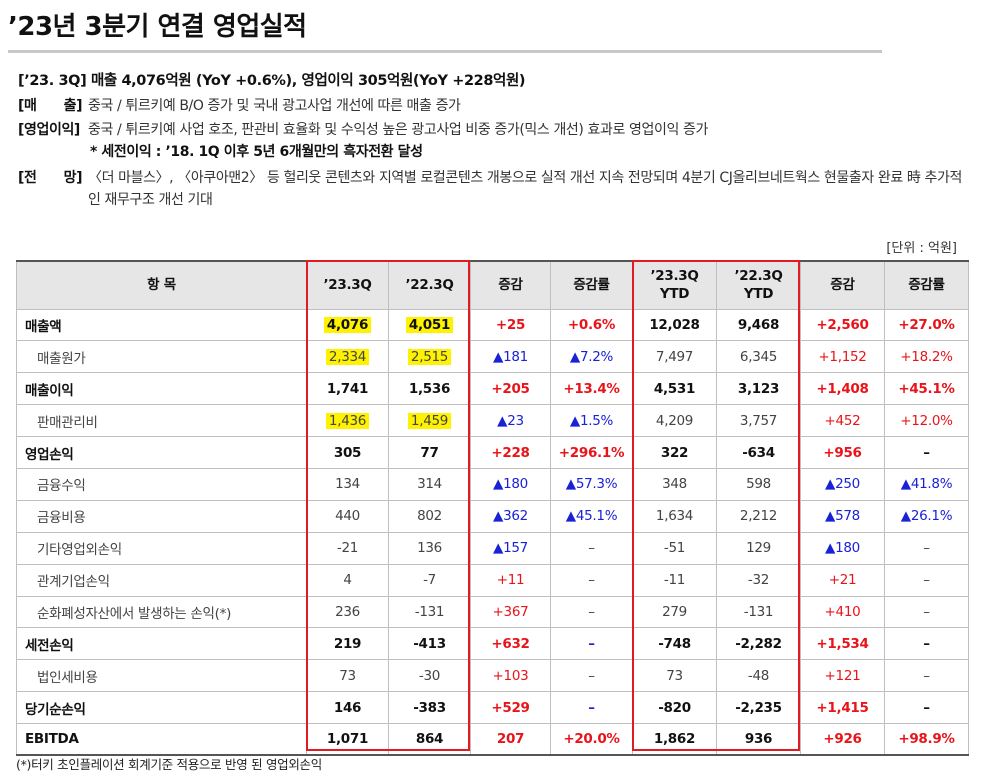  I want to click on cell-value: 73, so click(347, 675).